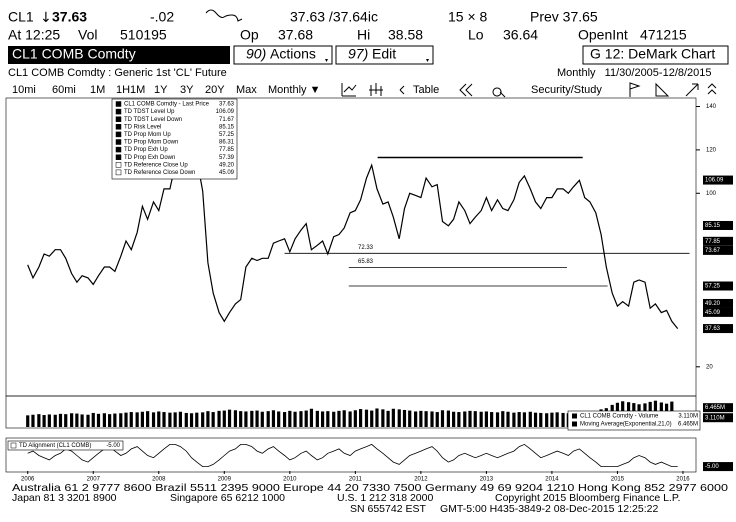  Describe the element at coordinates (385, 498) in the screenshot. I see `footer-contacts: U.S. 1 212 318 2000` at that location.